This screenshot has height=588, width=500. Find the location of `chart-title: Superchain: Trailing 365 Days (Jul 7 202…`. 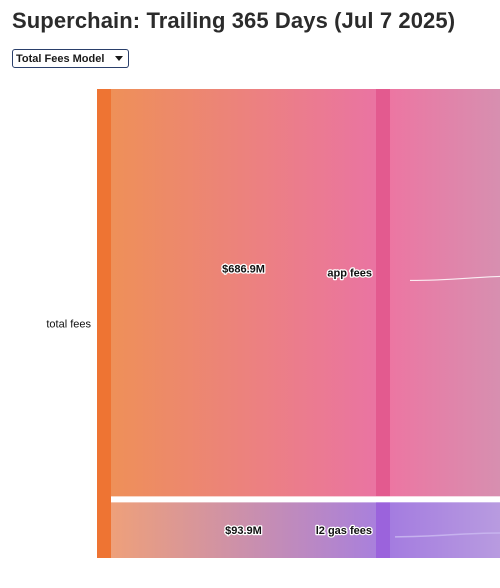

chart-title: Superchain: Trailing 365 Days (Jul 7 202… is located at coordinates (234, 20).